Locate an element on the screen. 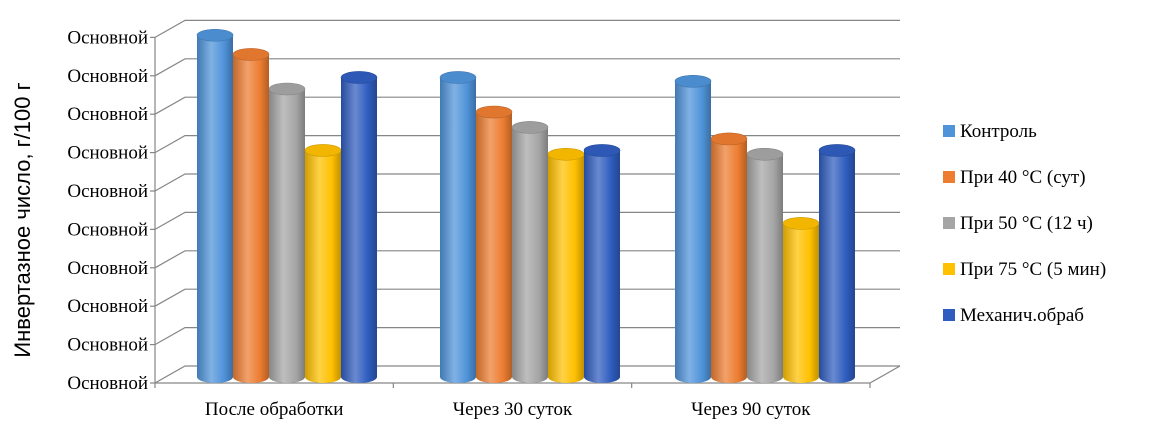  legend-label: При 40 °С (сут) is located at coordinates (1023, 177).